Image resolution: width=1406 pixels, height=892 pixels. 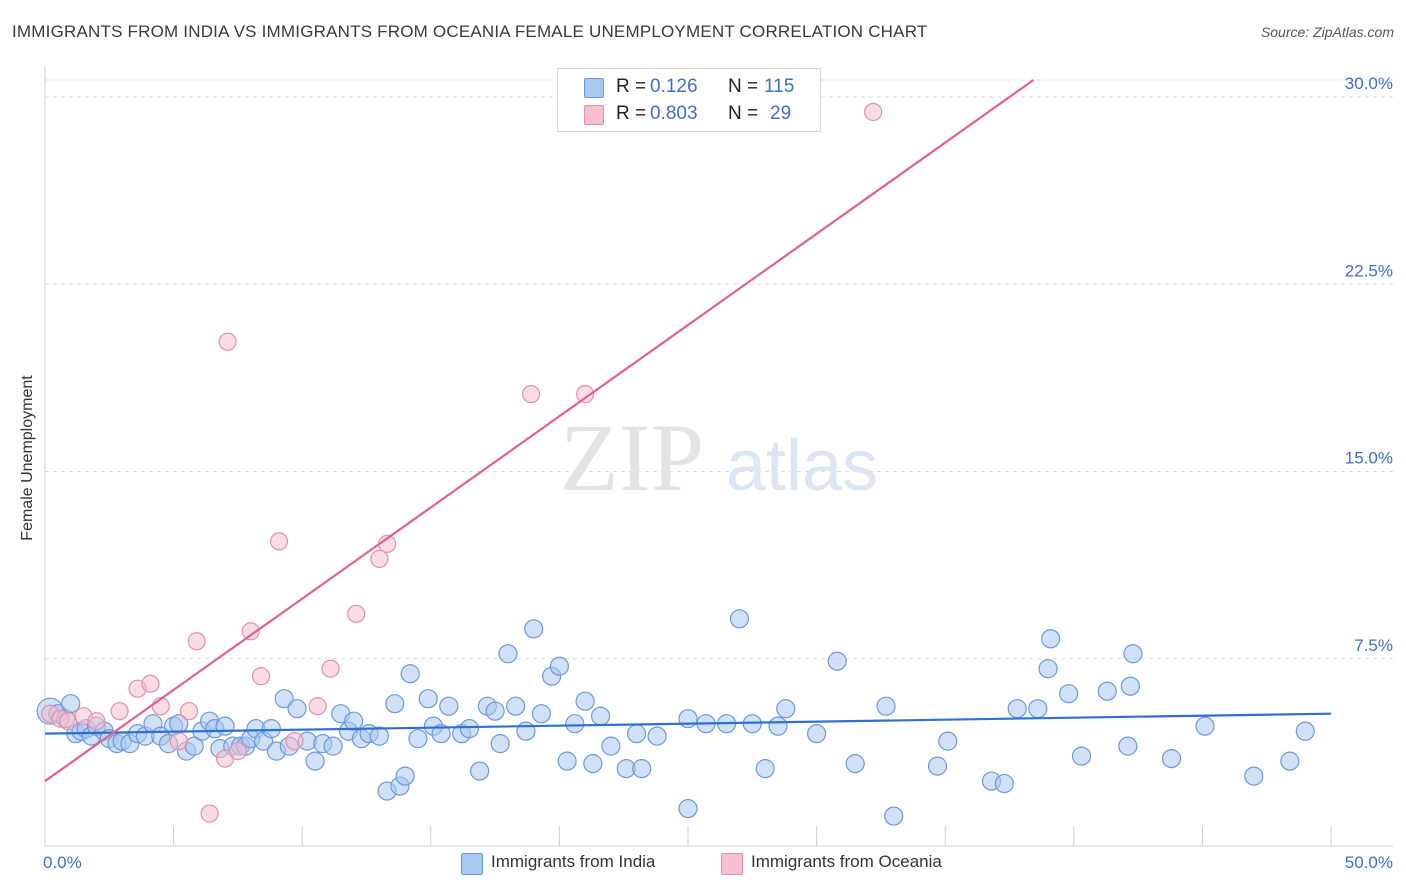 I want to click on x-tick-max: 50.0%, so click(x=1368, y=862).